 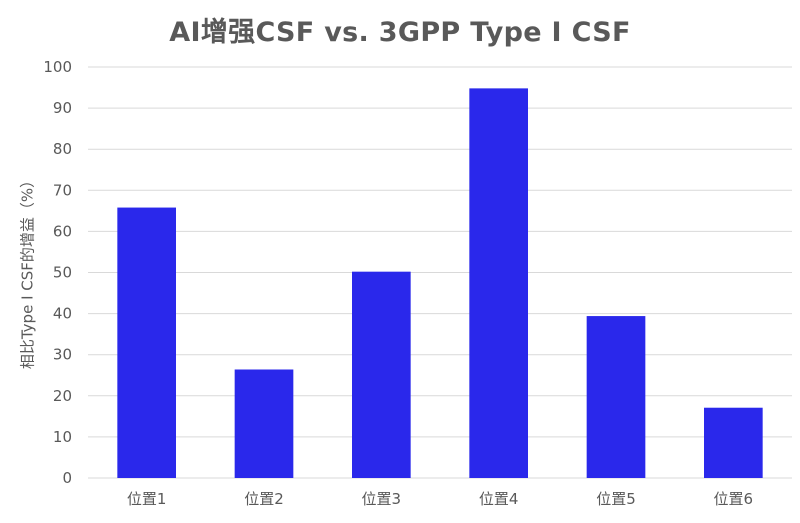 What do you see at coordinates (62, 396) in the screenshot?
I see `y-tick-label: 20` at bounding box center [62, 396].